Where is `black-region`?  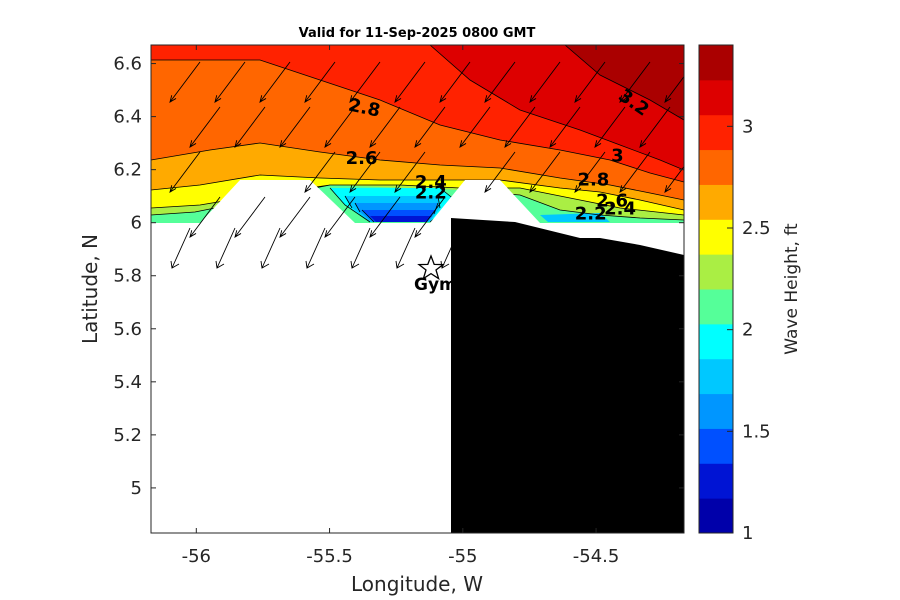
black-region is located at coordinates (567, 375).